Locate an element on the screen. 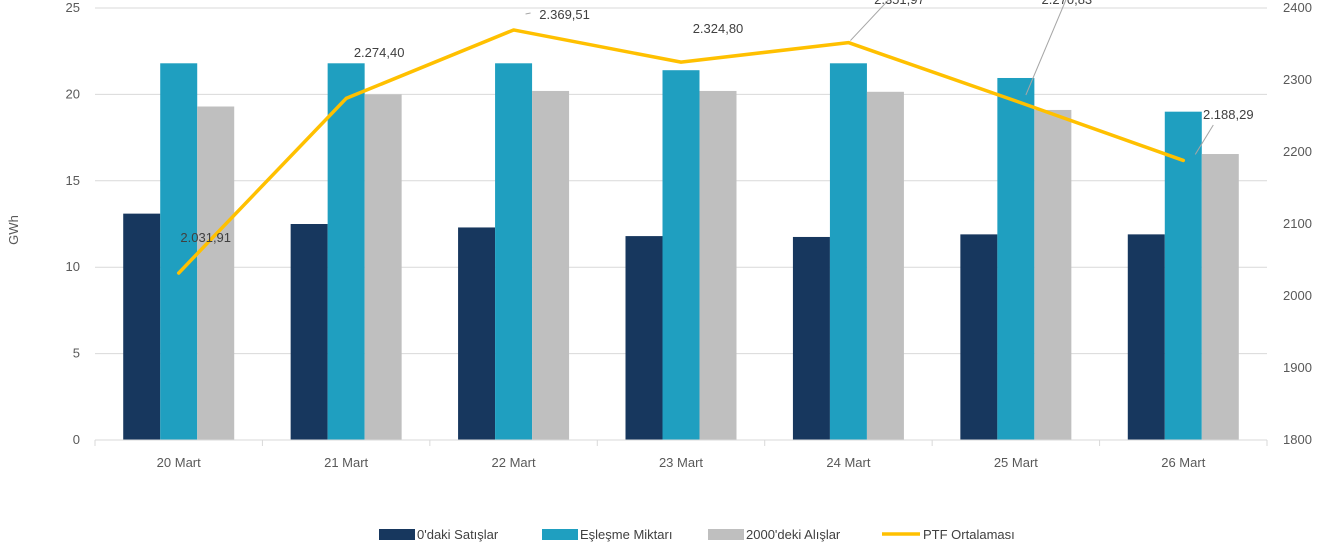  legend-label-3: PTF Ortalaması is located at coordinates (969, 534).